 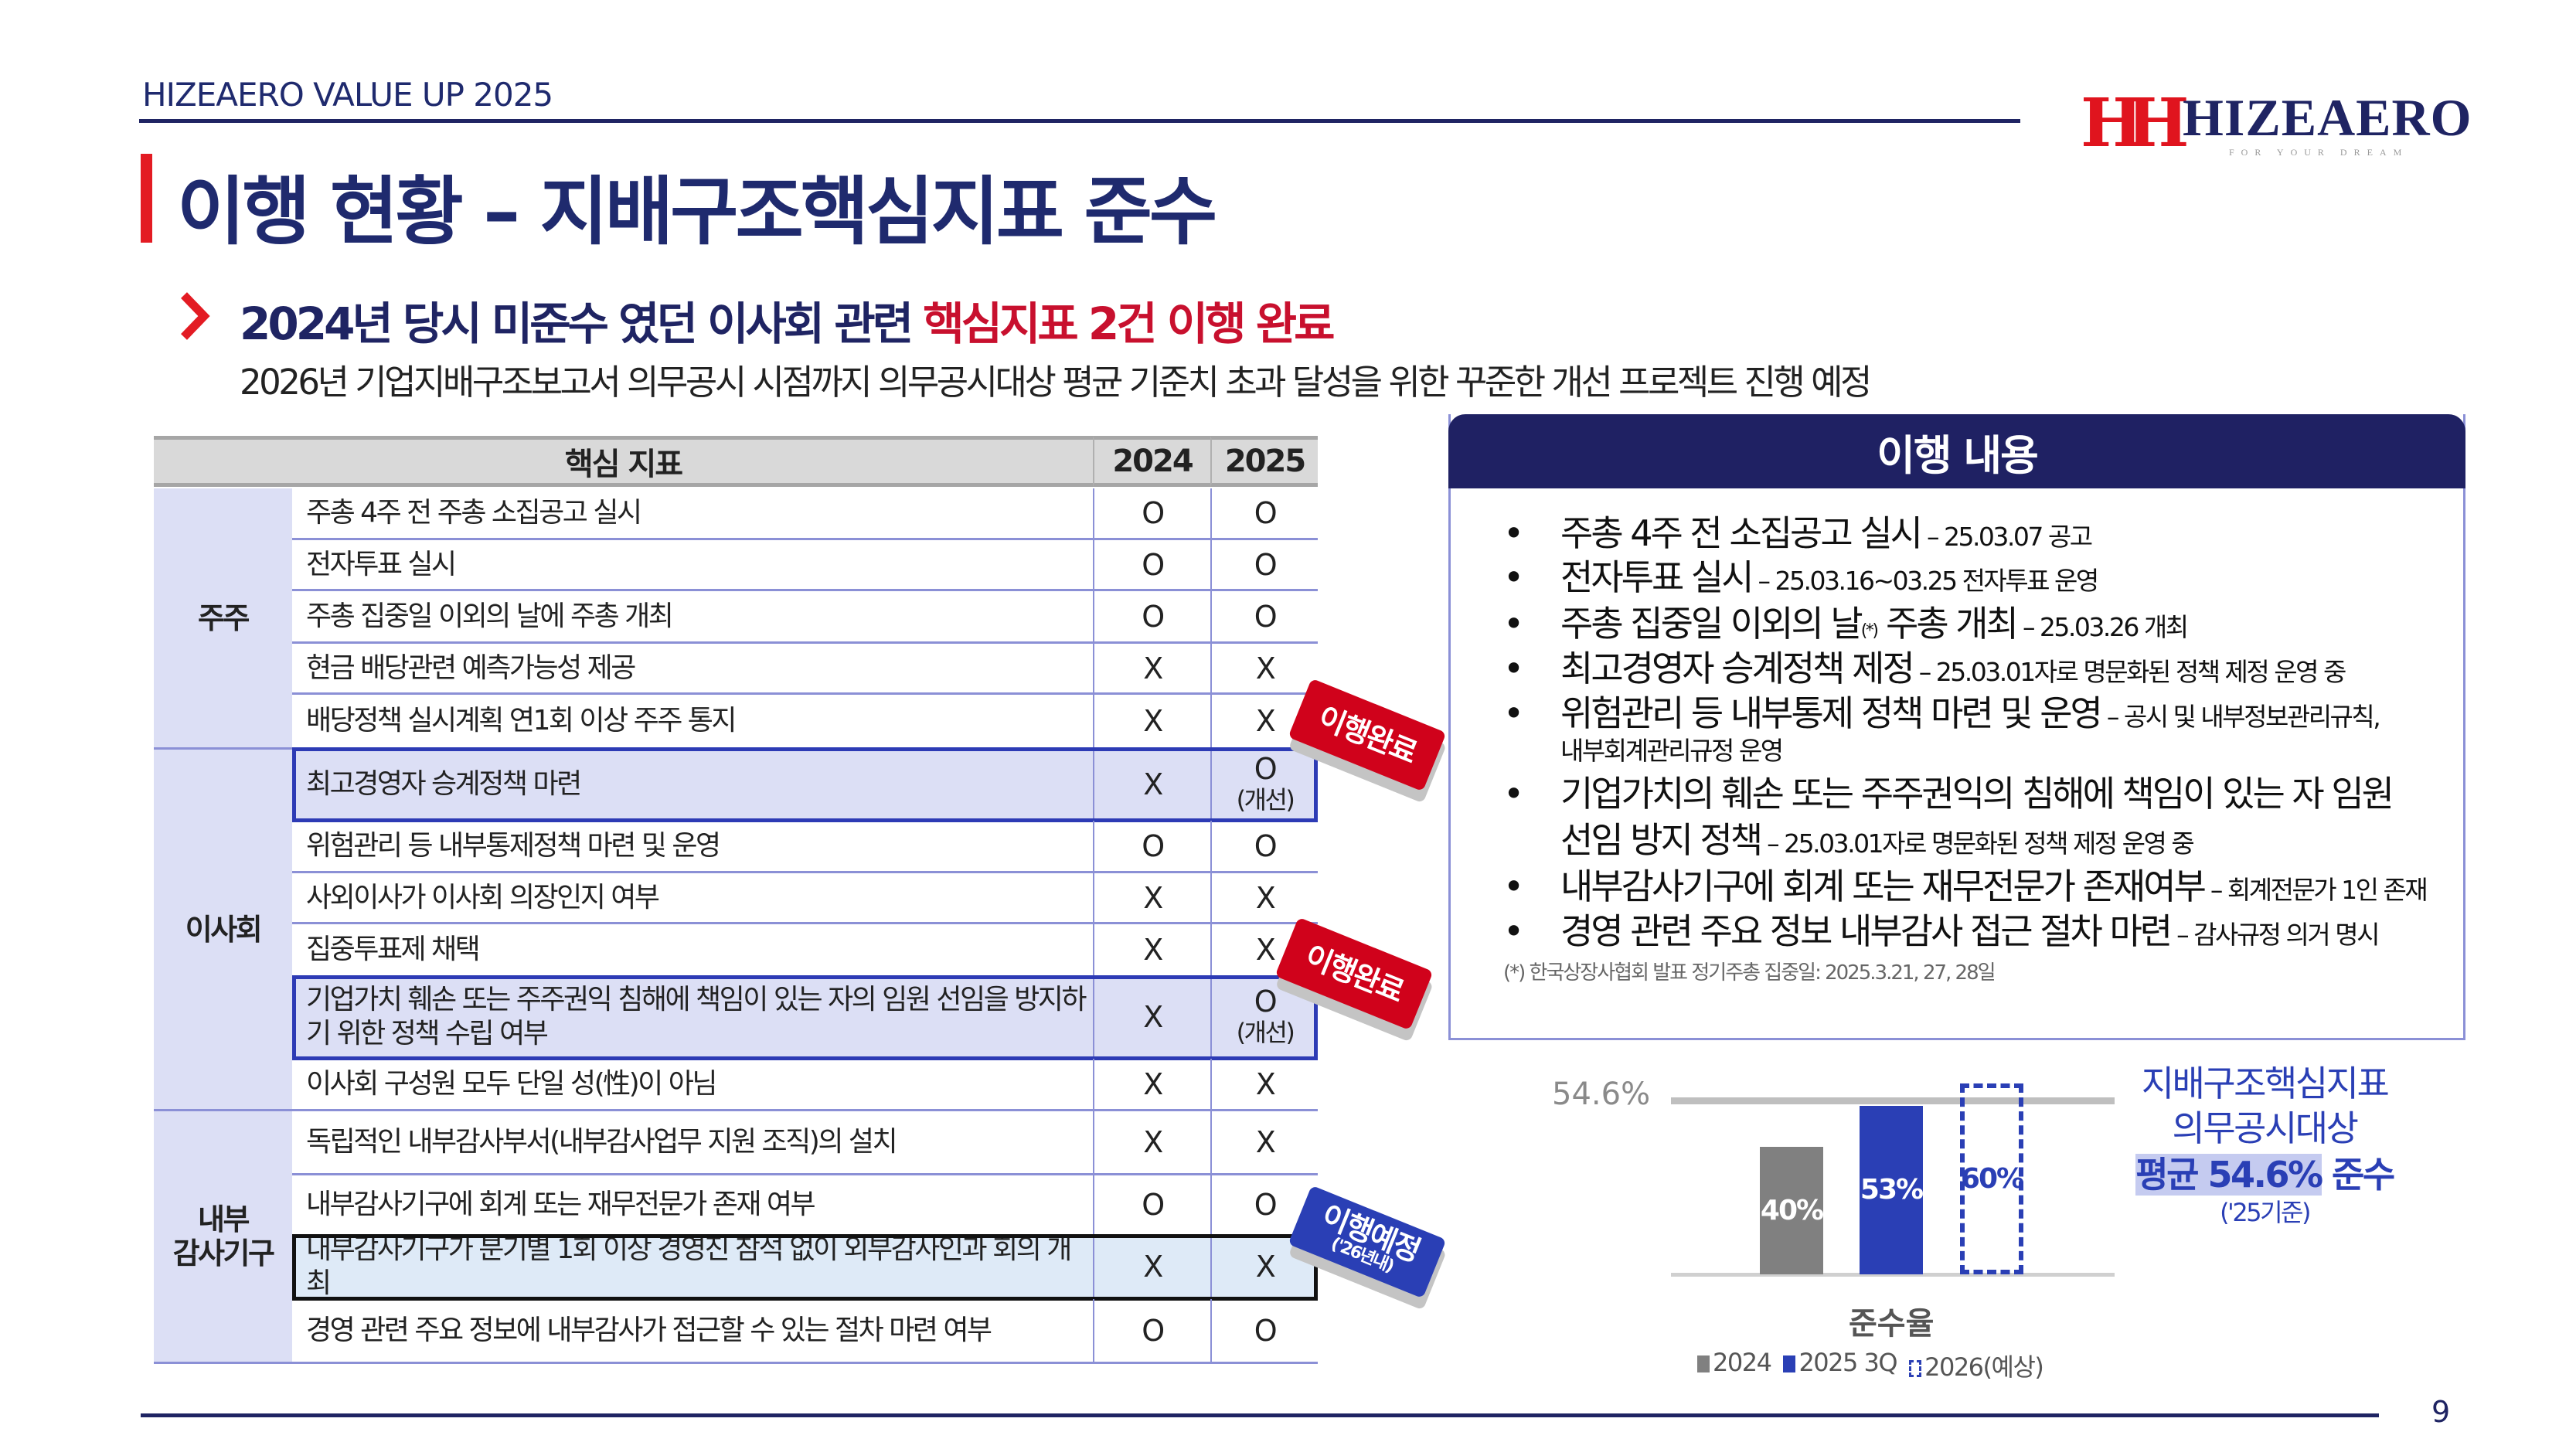 What do you see at coordinates (2135, 123) in the screenshot?
I see `logo-mark-icon: HH` at bounding box center [2135, 123].